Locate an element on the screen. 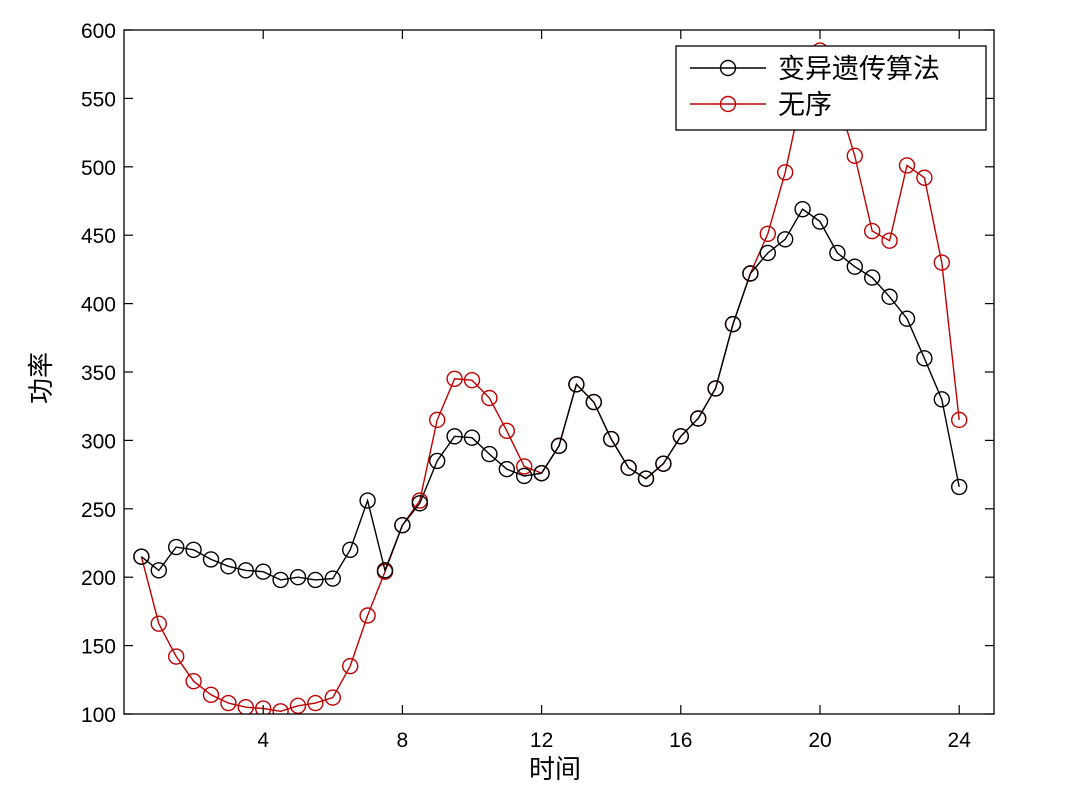 The height and width of the screenshot is (812, 1082). y-tick-label-4: 300 is located at coordinates (98, 441).